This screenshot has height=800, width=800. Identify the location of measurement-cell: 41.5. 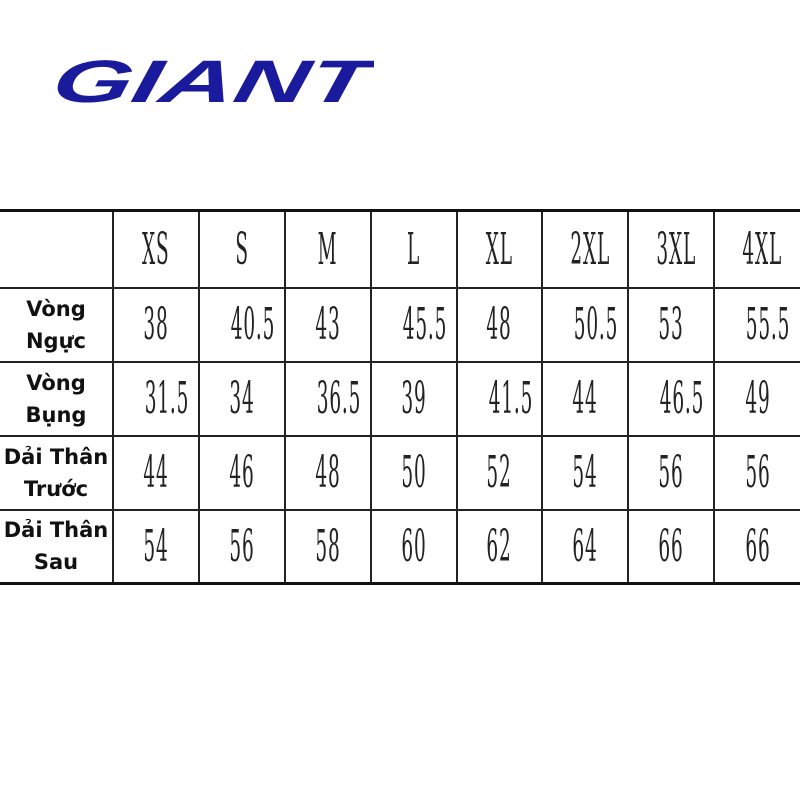
(499, 398).